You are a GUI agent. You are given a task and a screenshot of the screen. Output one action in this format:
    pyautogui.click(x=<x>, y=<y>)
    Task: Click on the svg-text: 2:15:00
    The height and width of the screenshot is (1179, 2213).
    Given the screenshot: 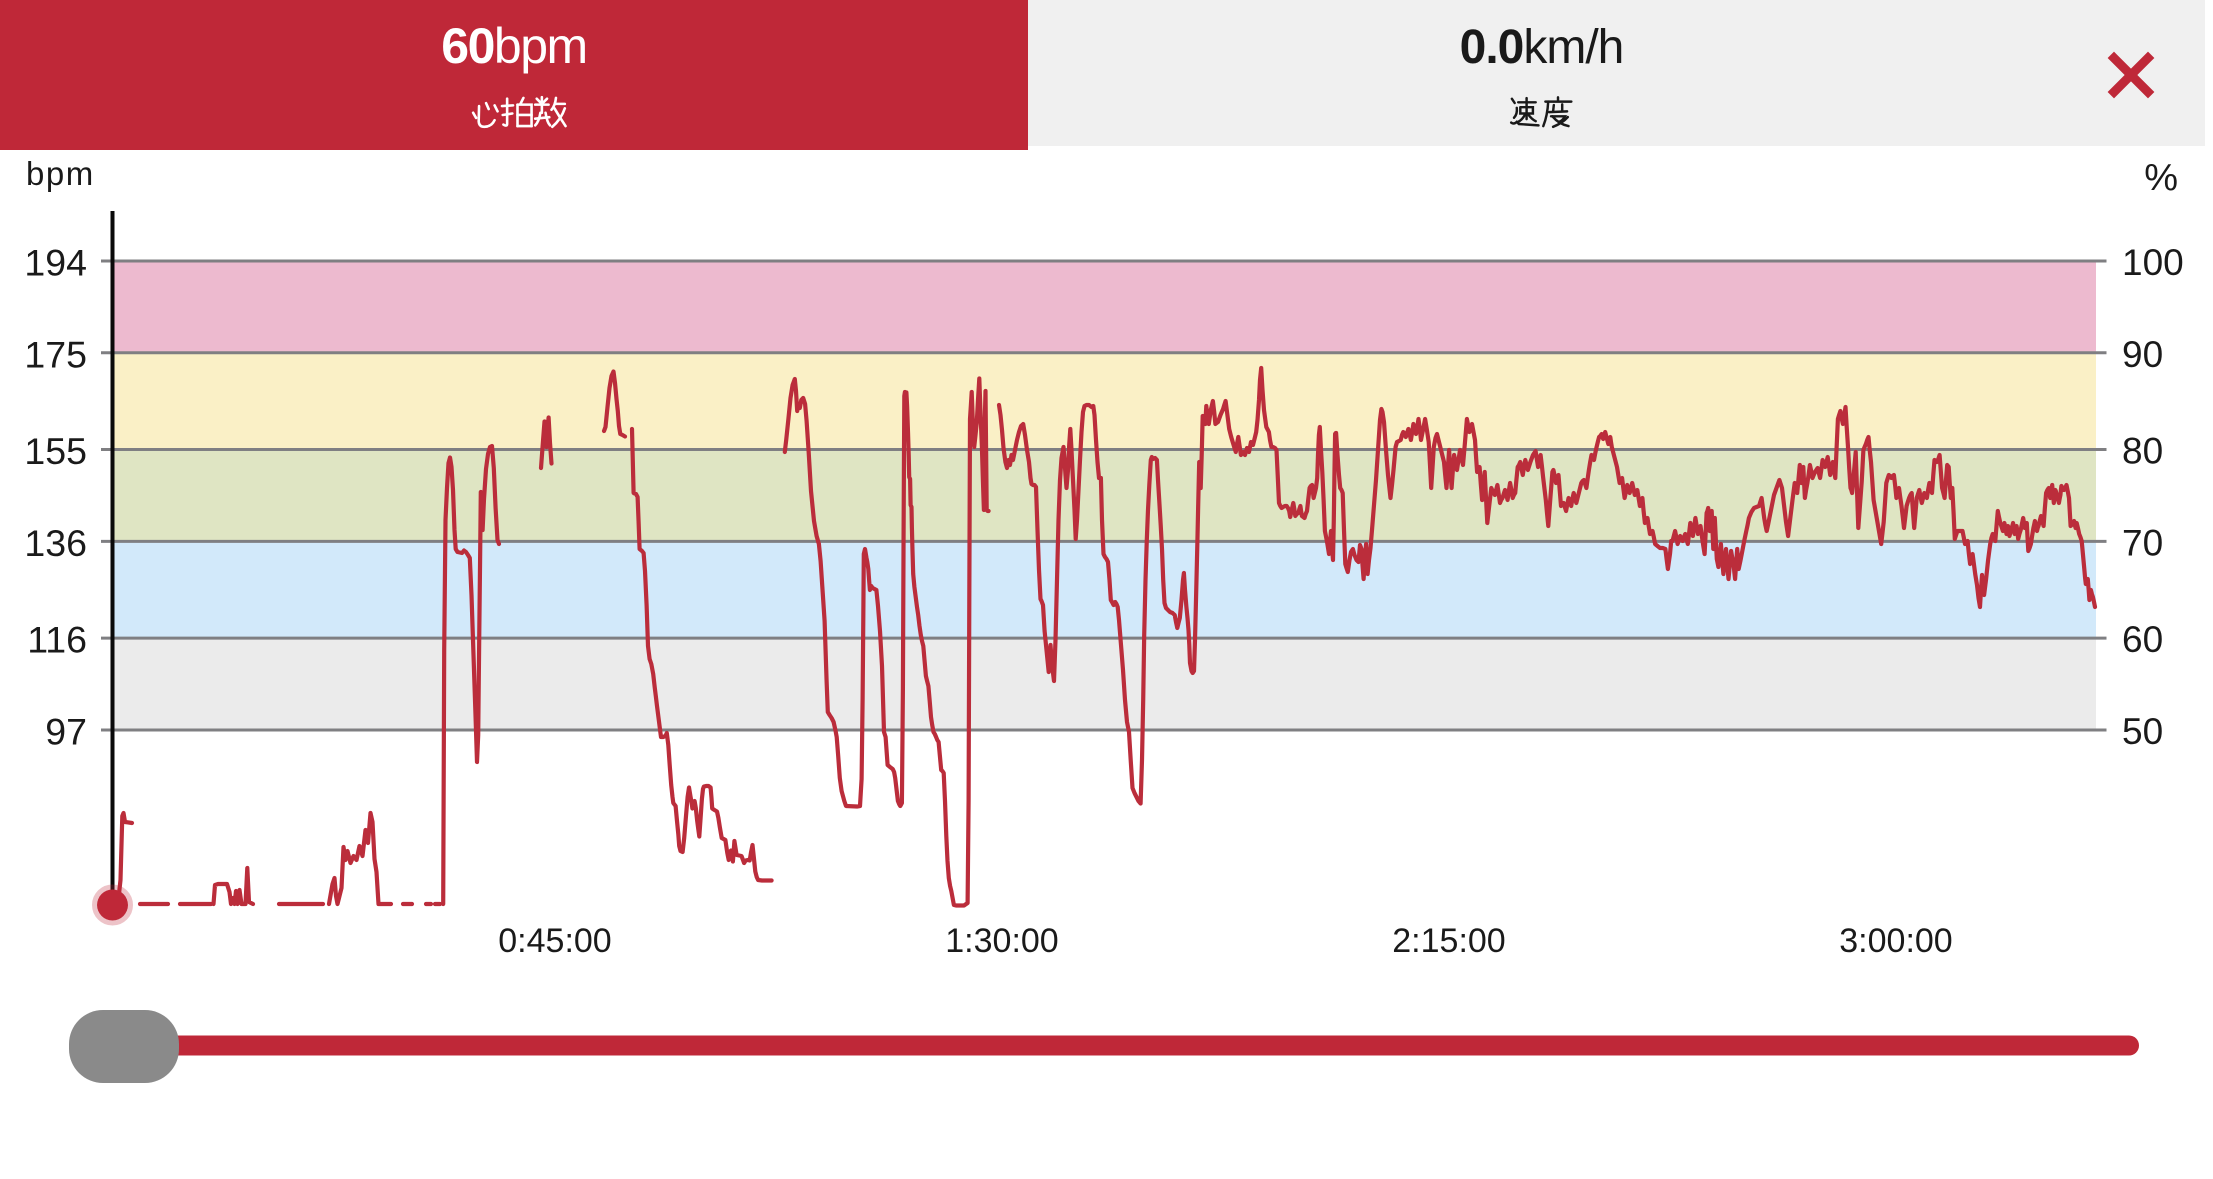 What is the action you would take?
    pyautogui.click(x=1448, y=941)
    